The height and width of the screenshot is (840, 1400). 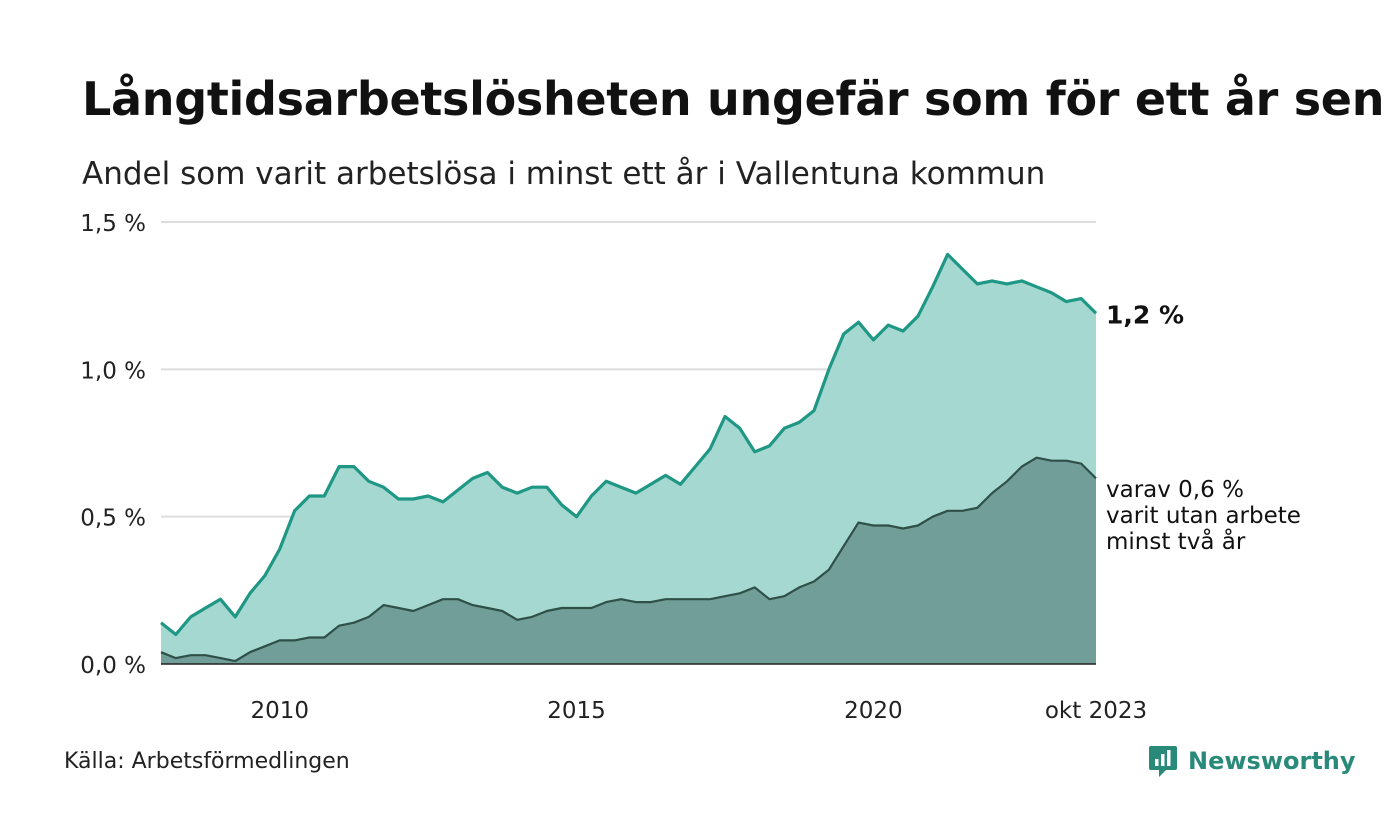 I want to click on sub-end-label-line: varit utan arbete, so click(x=1203, y=516).